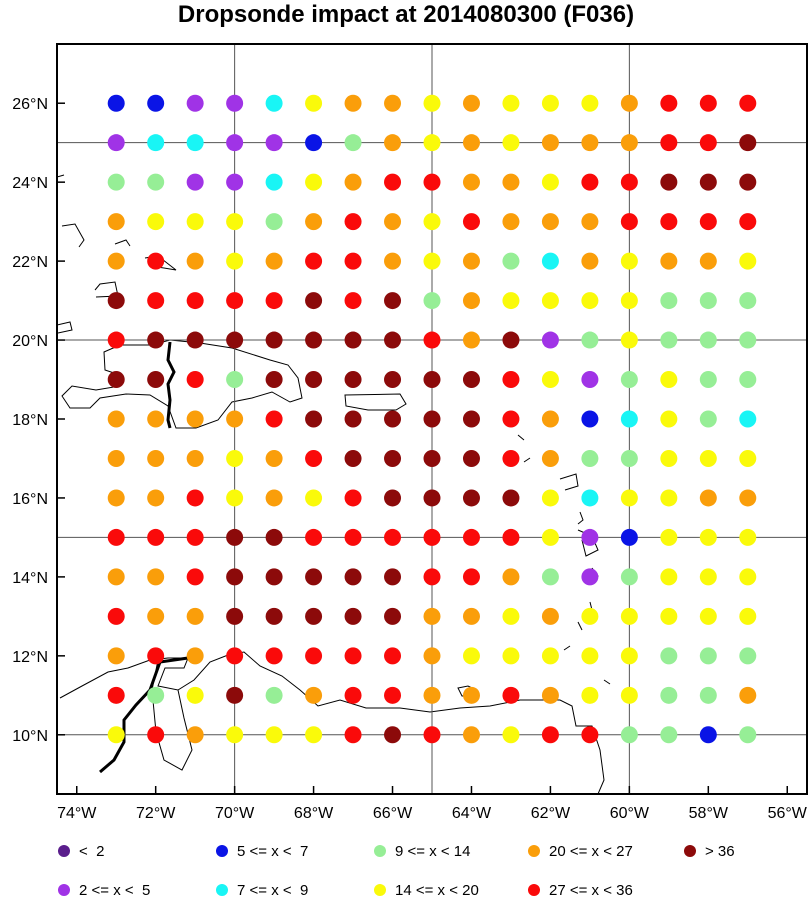 The width and height of the screenshot is (812, 900). I want to click on x-tick-label: 70°W, so click(235, 813).